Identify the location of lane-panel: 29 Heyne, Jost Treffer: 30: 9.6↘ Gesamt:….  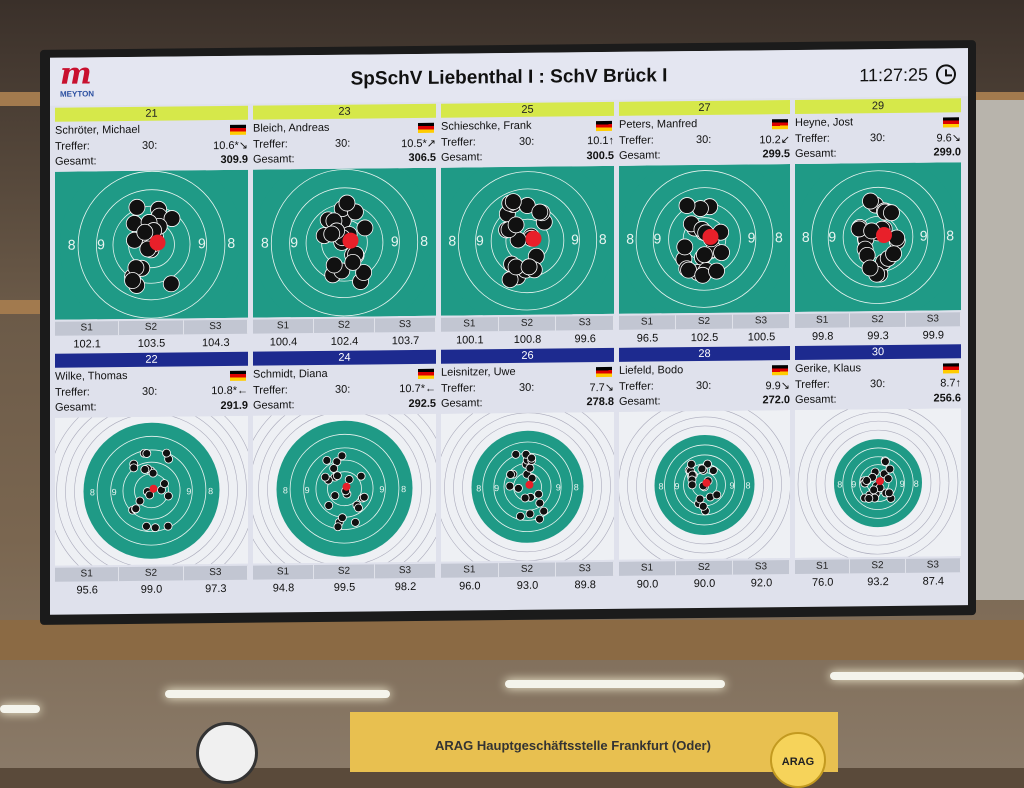
(878, 221).